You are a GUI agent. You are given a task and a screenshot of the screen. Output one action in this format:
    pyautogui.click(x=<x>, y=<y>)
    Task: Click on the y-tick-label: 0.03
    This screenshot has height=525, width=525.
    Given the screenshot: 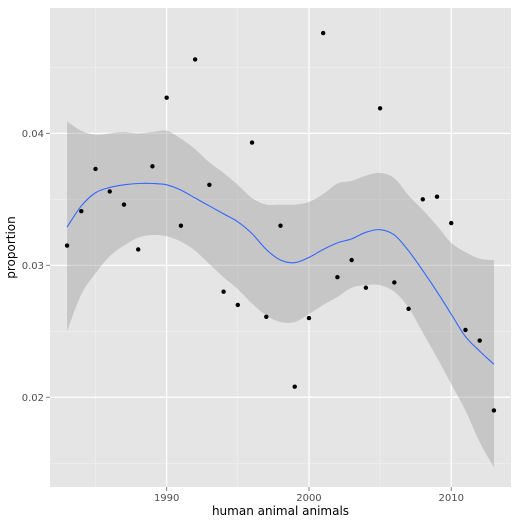 What is the action you would take?
    pyautogui.click(x=33, y=266)
    